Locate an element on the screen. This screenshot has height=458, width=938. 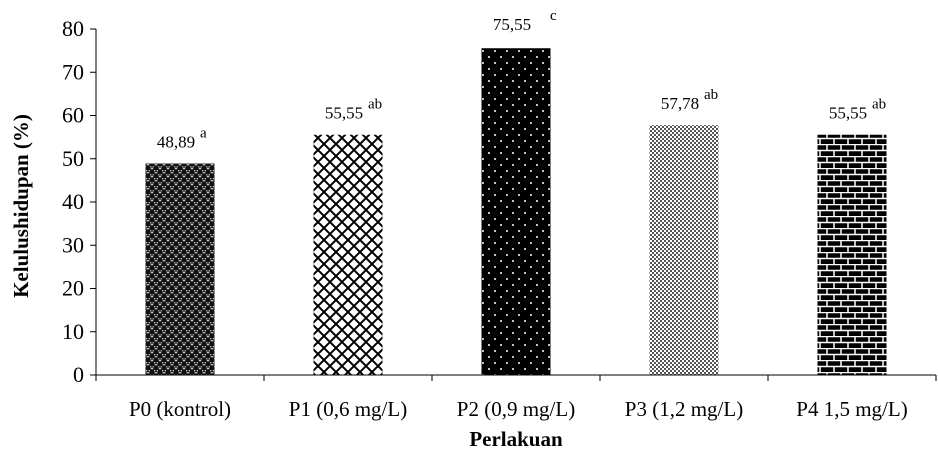
y-tick-label: 10 is located at coordinates (73, 331).